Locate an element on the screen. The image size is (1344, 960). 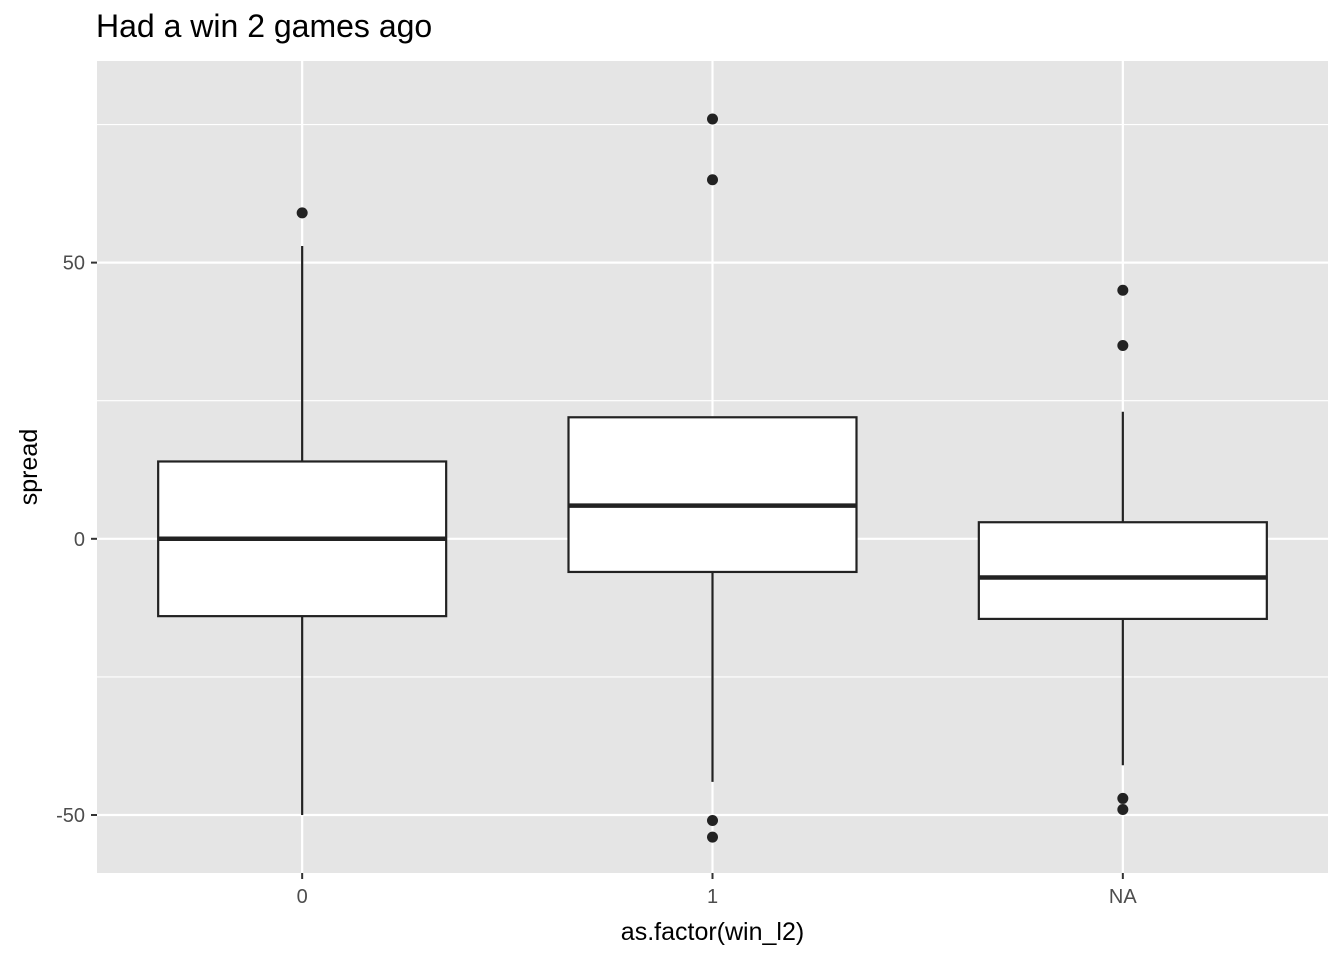
y-tick-label: 50 is located at coordinates (74, 264).